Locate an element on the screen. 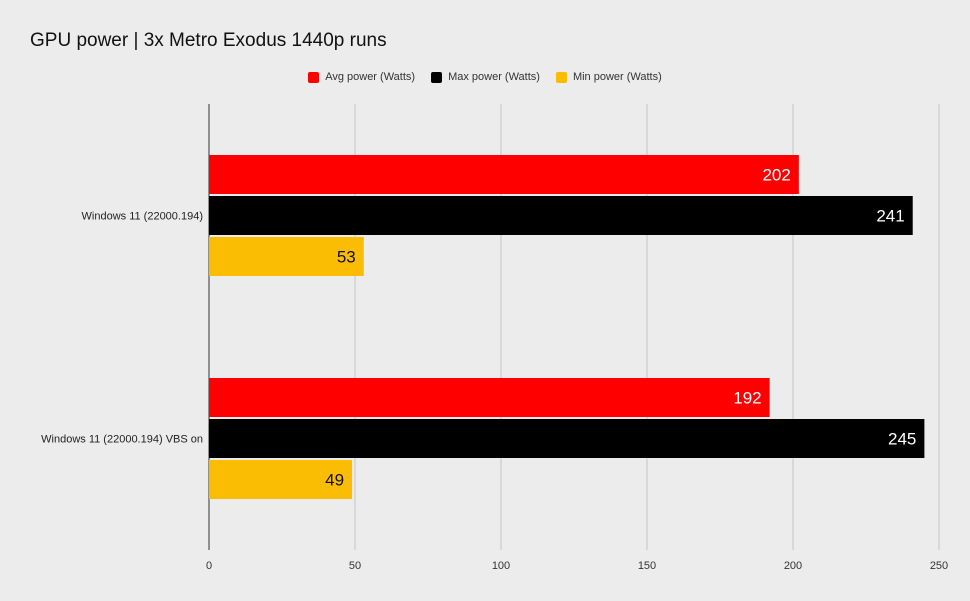  legend-swatch-max is located at coordinates (437, 77).